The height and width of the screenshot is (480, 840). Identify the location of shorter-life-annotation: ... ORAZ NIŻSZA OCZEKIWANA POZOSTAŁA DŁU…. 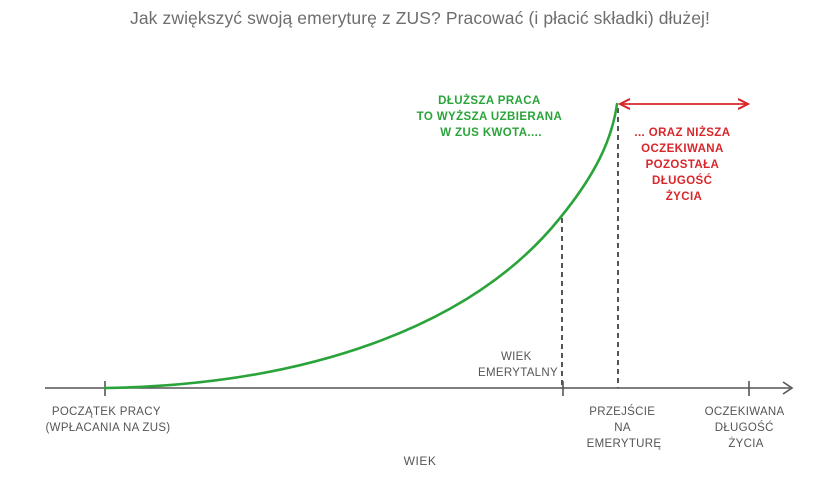
(683, 164).